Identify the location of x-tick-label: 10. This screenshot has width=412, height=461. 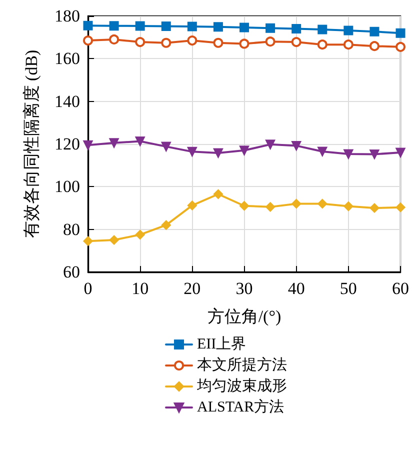
(140, 288).